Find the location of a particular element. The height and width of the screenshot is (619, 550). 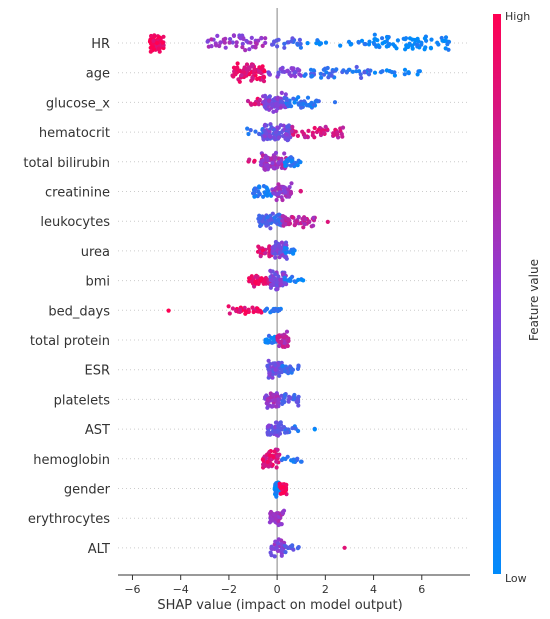

x-tick-label: −2 is located at coordinates (229, 589).